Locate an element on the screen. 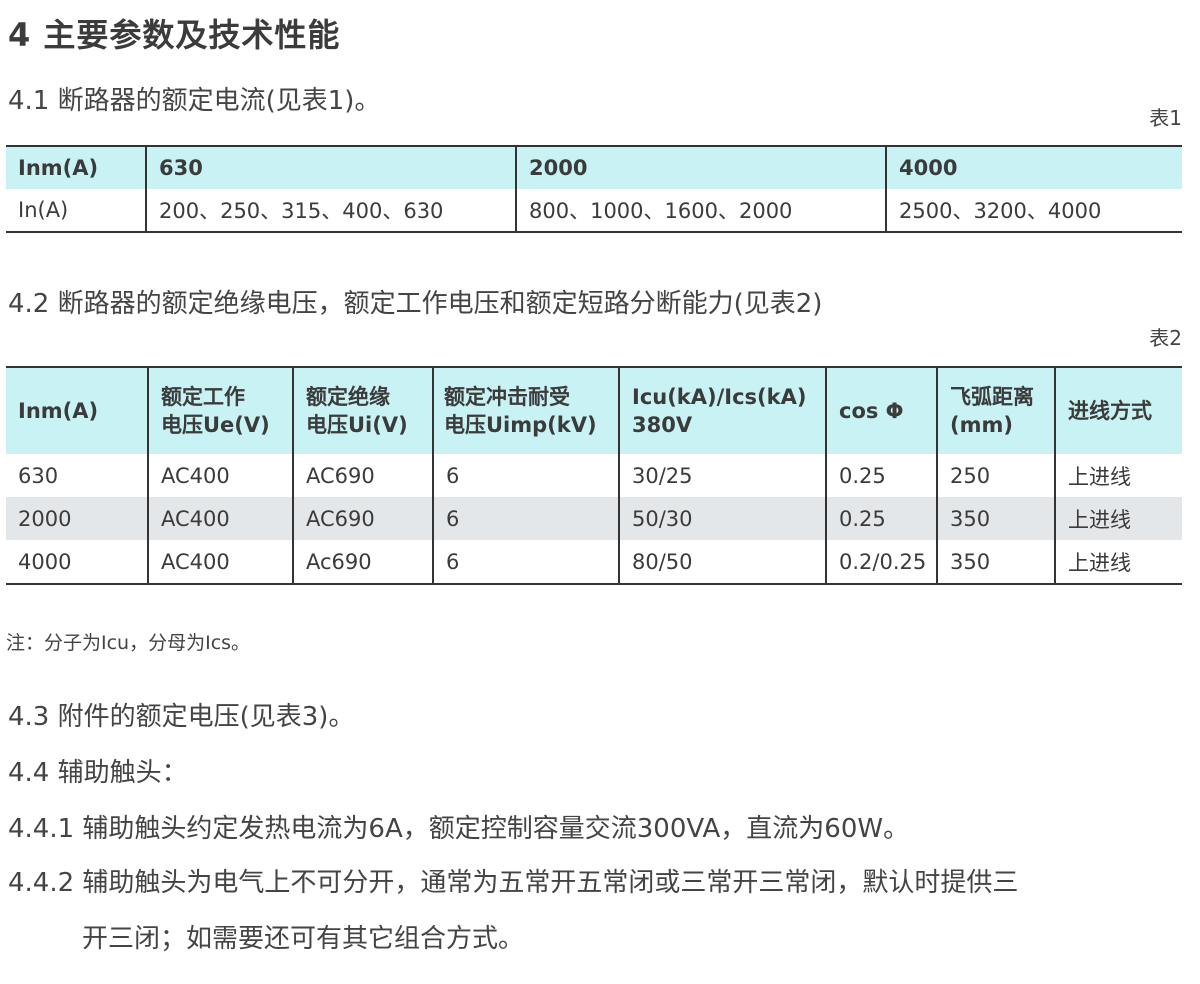 This screenshot has height=984, width=1200. section-4-1-title: 4.1 断路器的额定电流(见表1)。 is located at coordinates (194, 101).